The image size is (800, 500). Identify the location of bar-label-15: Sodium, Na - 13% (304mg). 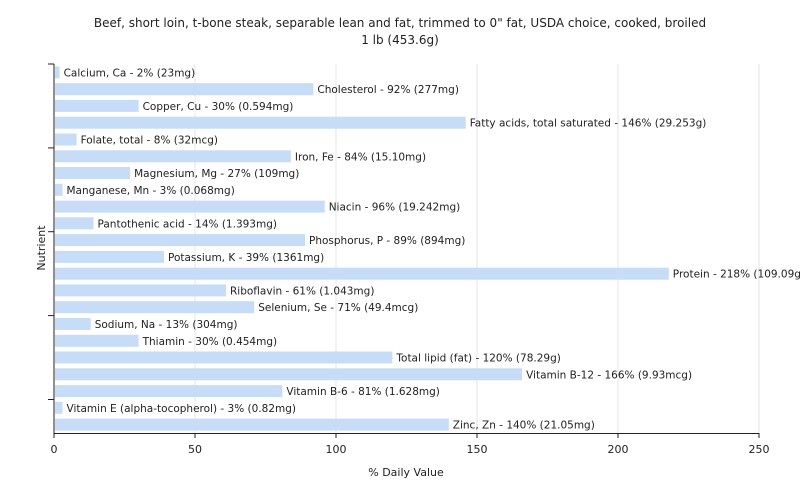
(166, 325).